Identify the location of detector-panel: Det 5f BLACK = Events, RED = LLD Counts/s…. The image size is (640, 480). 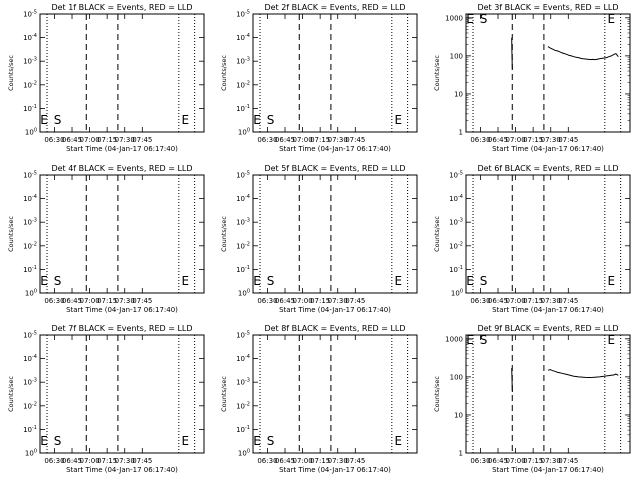
(319, 239).